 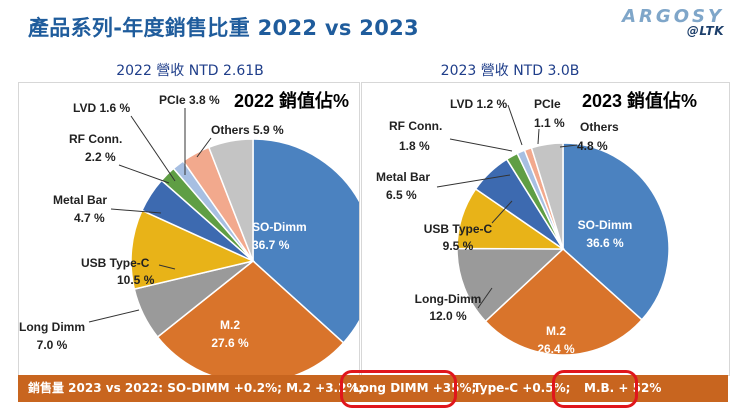 I want to click on chart-heading: 2022 銷值佔%, so click(x=291, y=100).